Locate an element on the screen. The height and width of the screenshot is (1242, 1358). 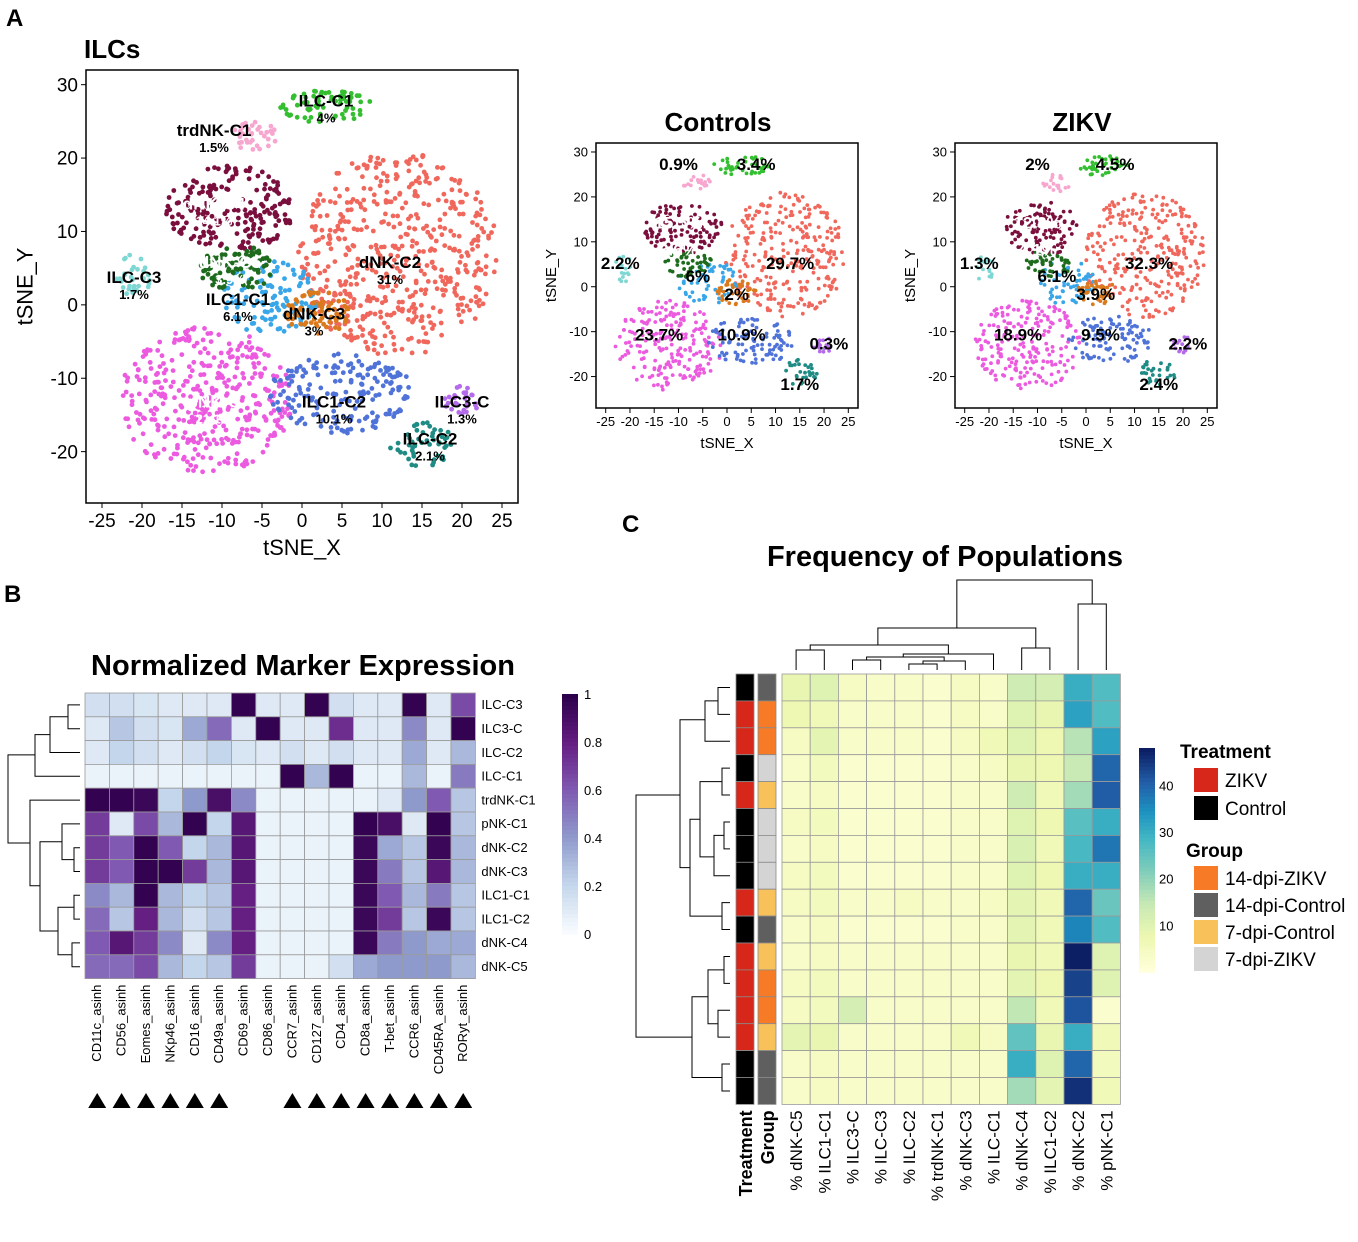
marker-triangle is located at coordinates (194, 1100).